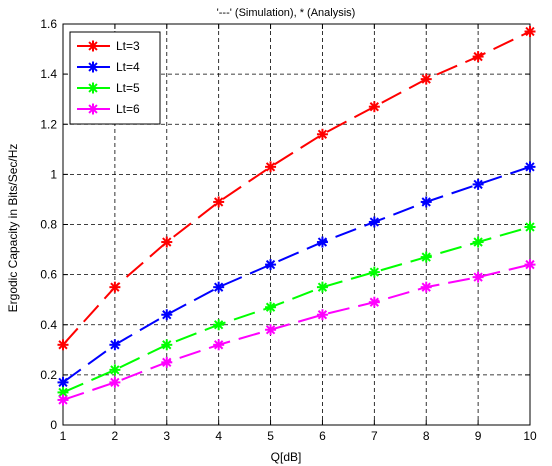 The height and width of the screenshot is (466, 552). Describe the element at coordinates (374, 436) in the screenshot. I see `x-tick-label: 7` at that location.